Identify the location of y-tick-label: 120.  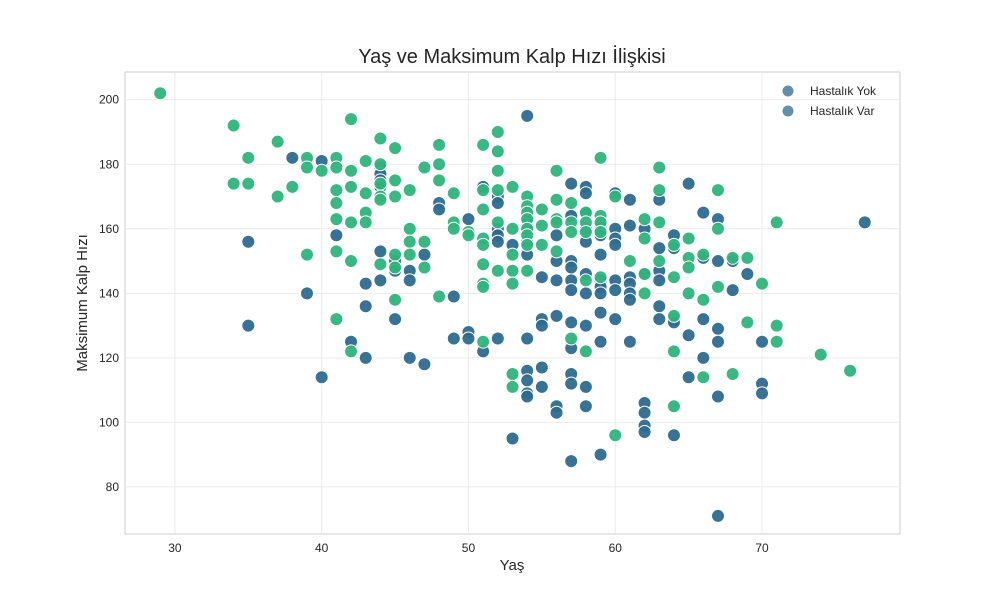
(109, 358).